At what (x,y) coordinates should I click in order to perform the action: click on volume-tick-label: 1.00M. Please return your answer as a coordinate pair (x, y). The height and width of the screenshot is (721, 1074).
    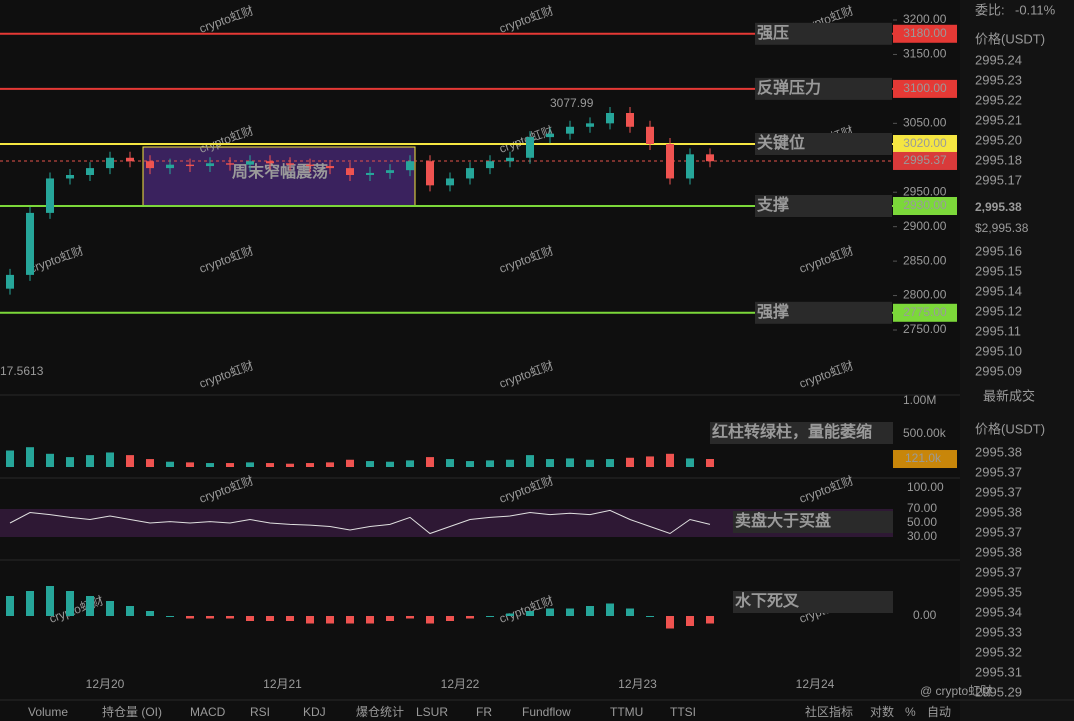
    Looking at the image, I should click on (919, 400).